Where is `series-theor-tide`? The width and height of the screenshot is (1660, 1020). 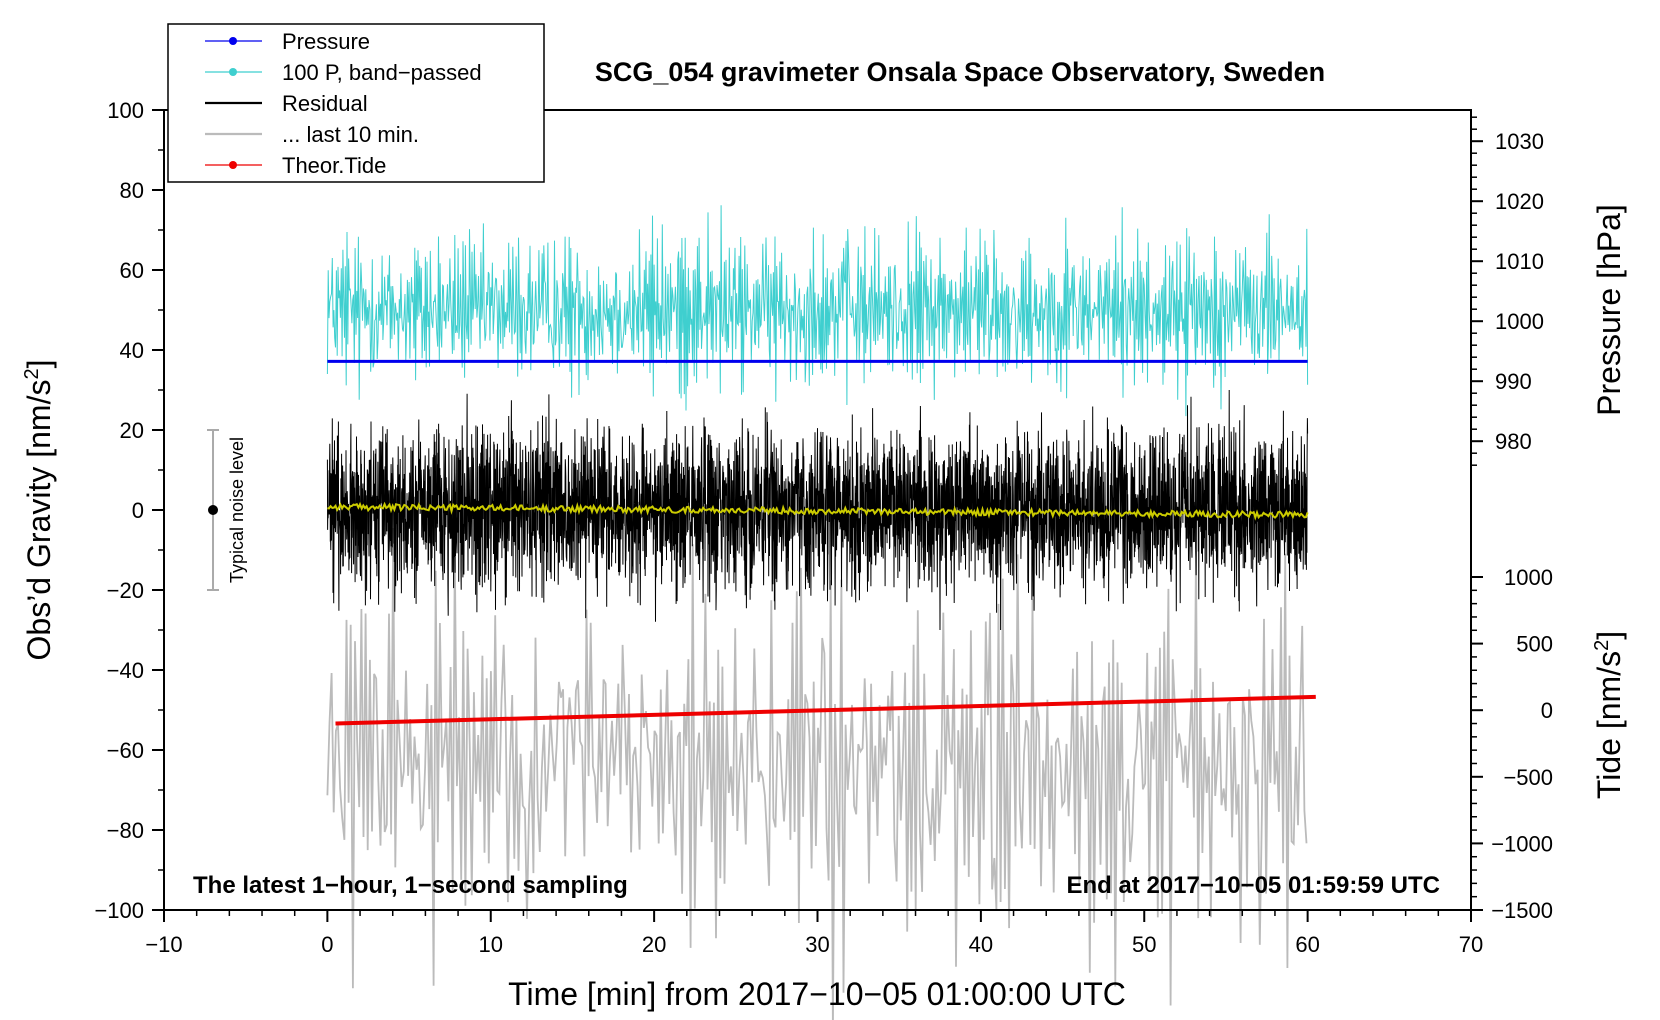 series-theor-tide is located at coordinates (825, 710).